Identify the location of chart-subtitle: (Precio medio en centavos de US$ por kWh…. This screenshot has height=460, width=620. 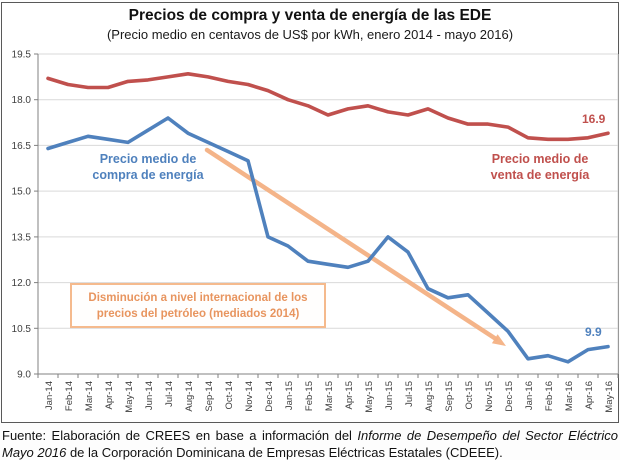
(310, 34).